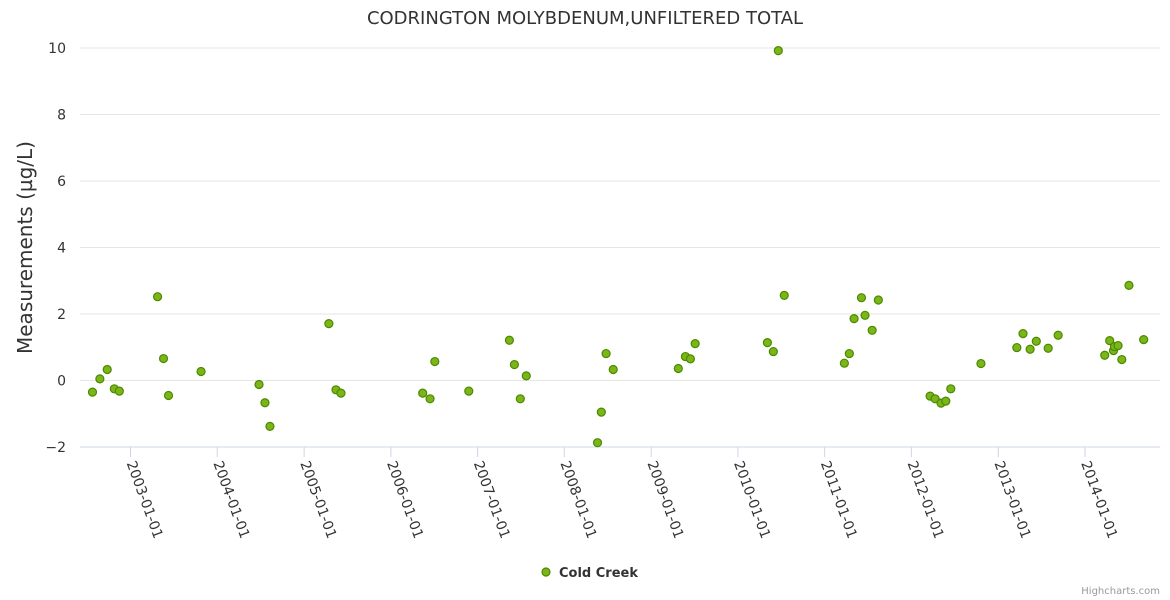 Image resolution: width=1170 pixels, height=600 pixels. Describe the element at coordinates (546, 572) in the screenshot. I see `legend-marker` at that location.